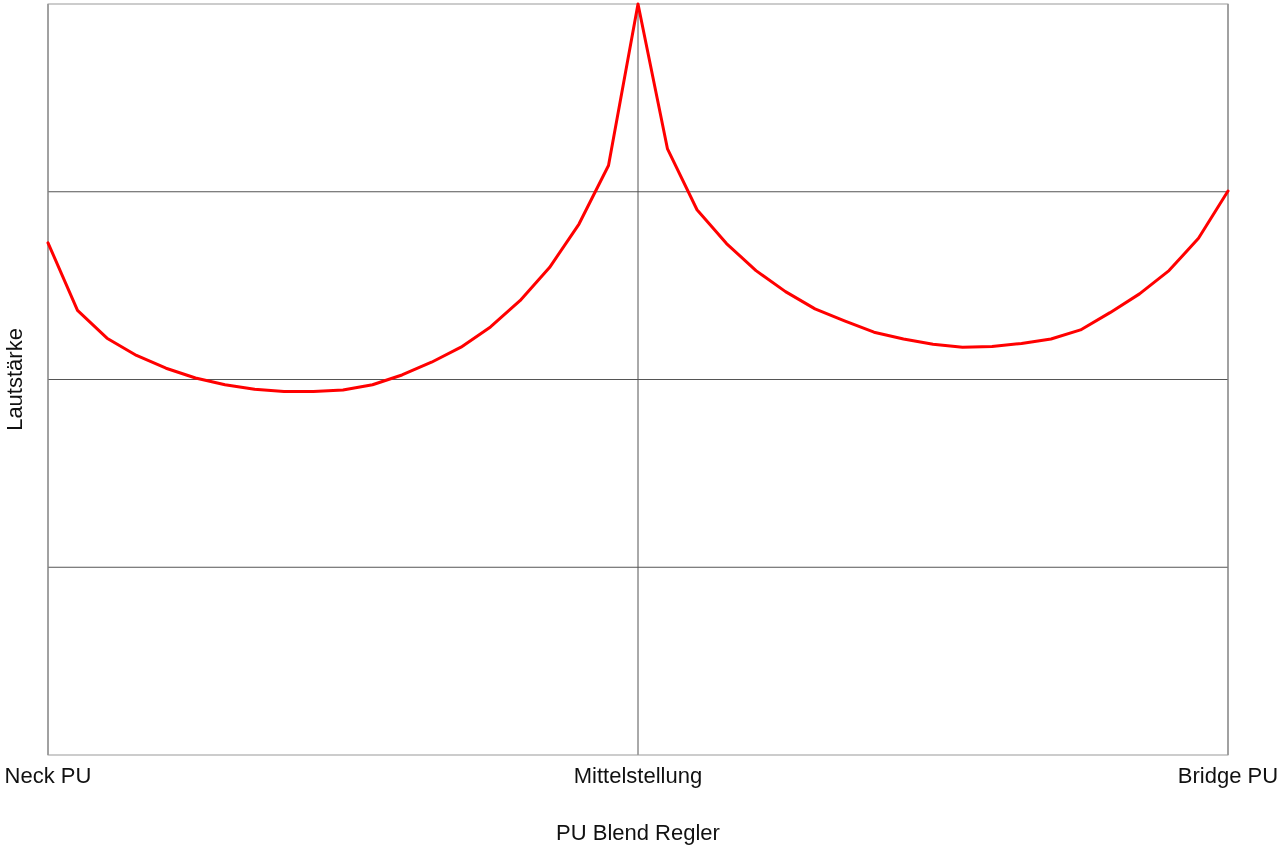 The image size is (1280, 850). I want to click on x-tick-label: Mittelstellung, so click(638, 775).